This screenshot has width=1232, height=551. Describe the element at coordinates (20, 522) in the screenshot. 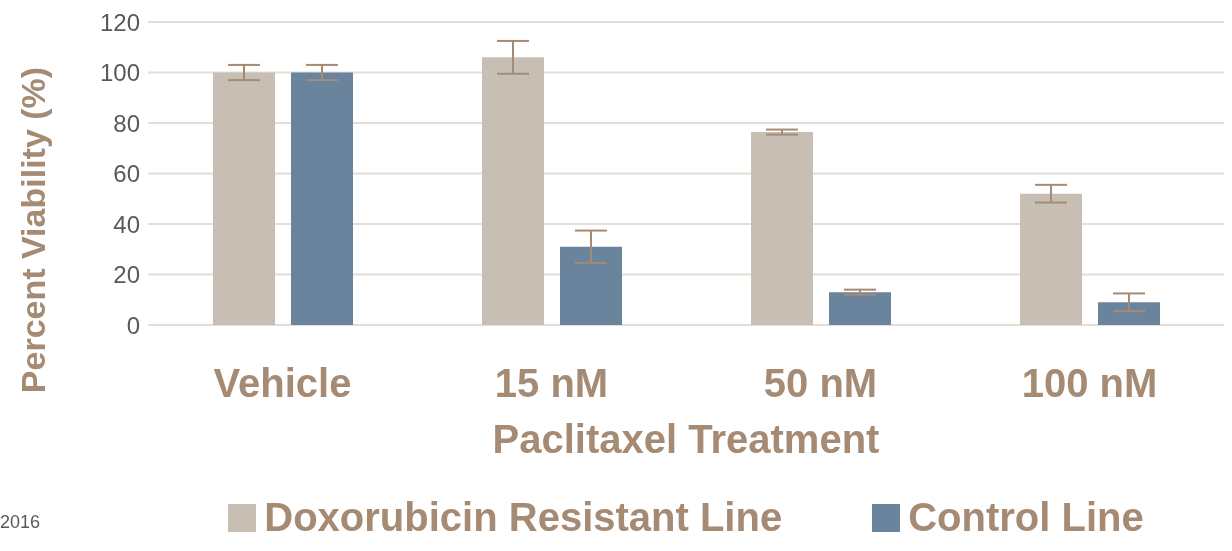

I see `text: 2016` at that location.